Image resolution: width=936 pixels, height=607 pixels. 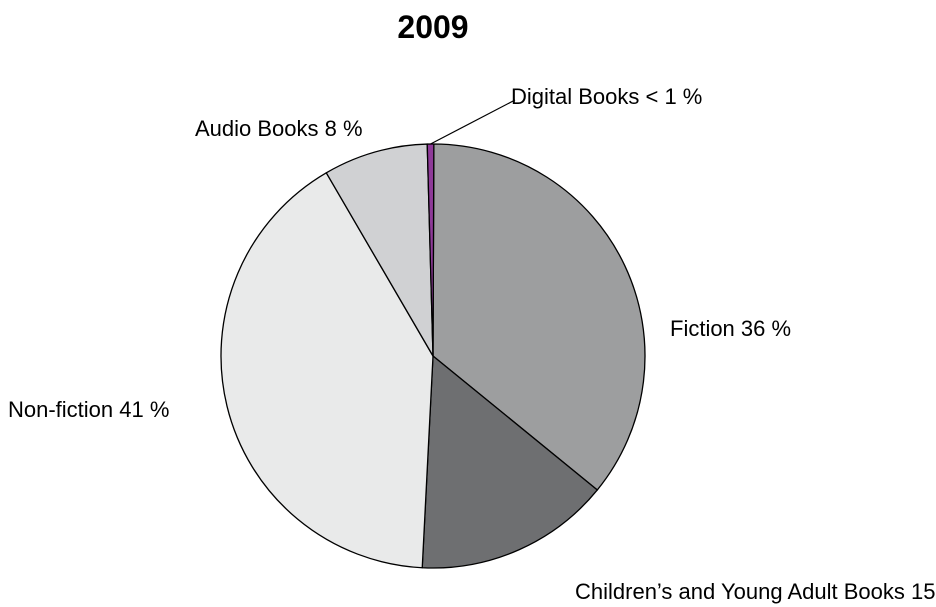 What do you see at coordinates (88, 409) in the screenshot?
I see `slice-label-non-fiction: Non-fiction 41 %` at bounding box center [88, 409].